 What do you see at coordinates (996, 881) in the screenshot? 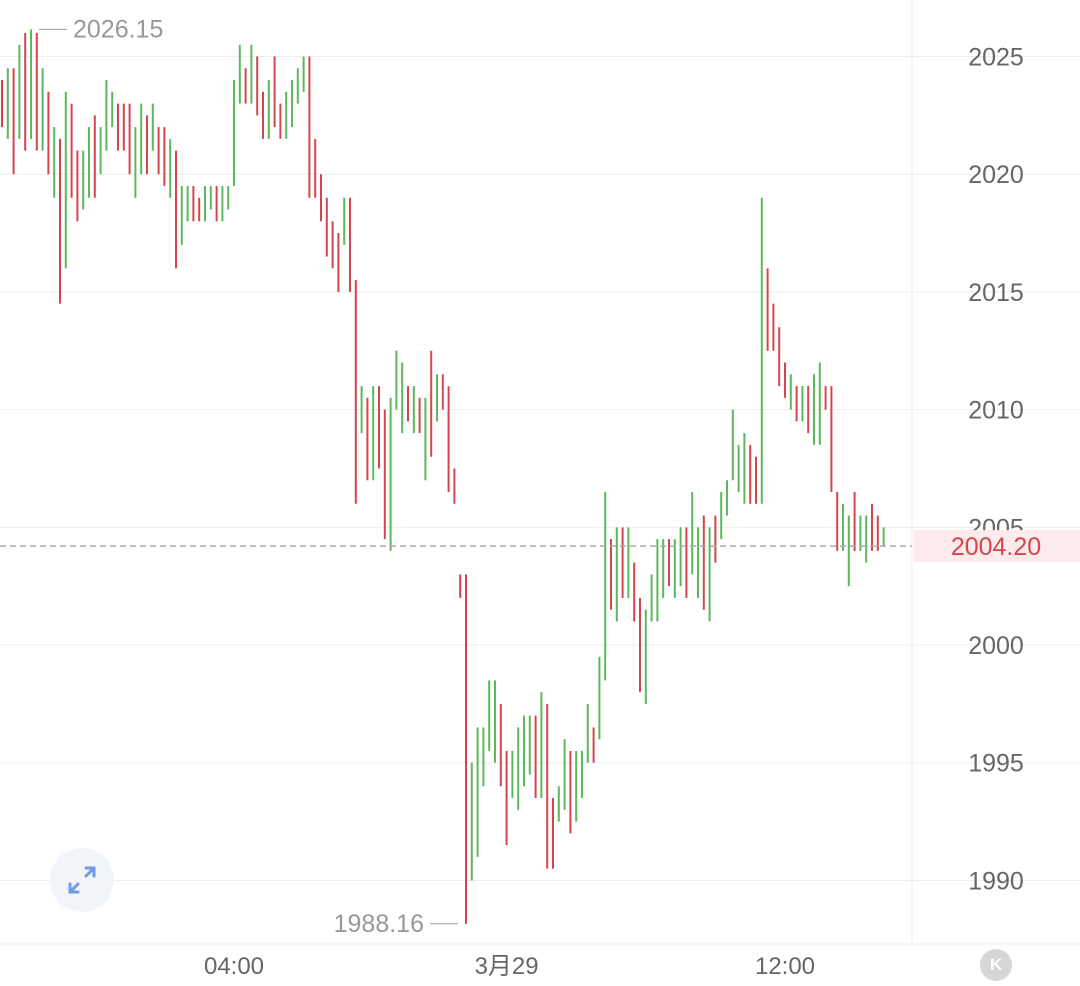
I see `y-tick-label: 1990` at bounding box center [996, 881].